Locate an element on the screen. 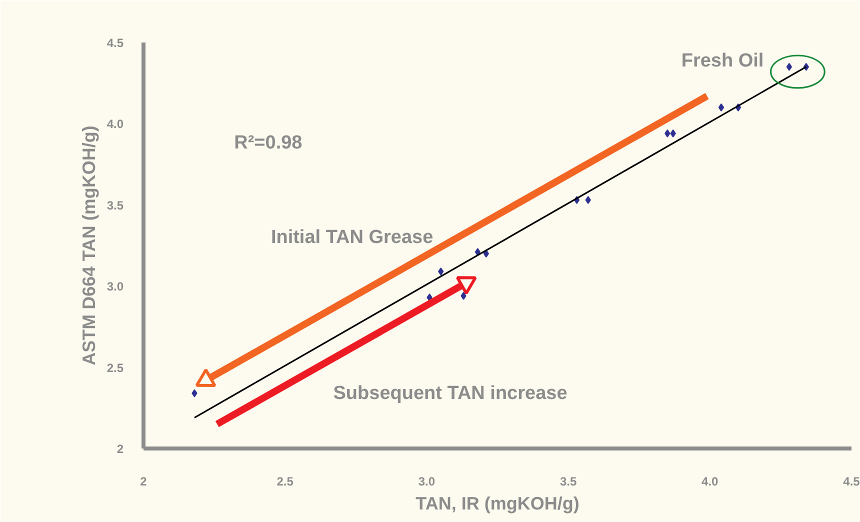  y-tick-label: 2 is located at coordinates (120, 449).